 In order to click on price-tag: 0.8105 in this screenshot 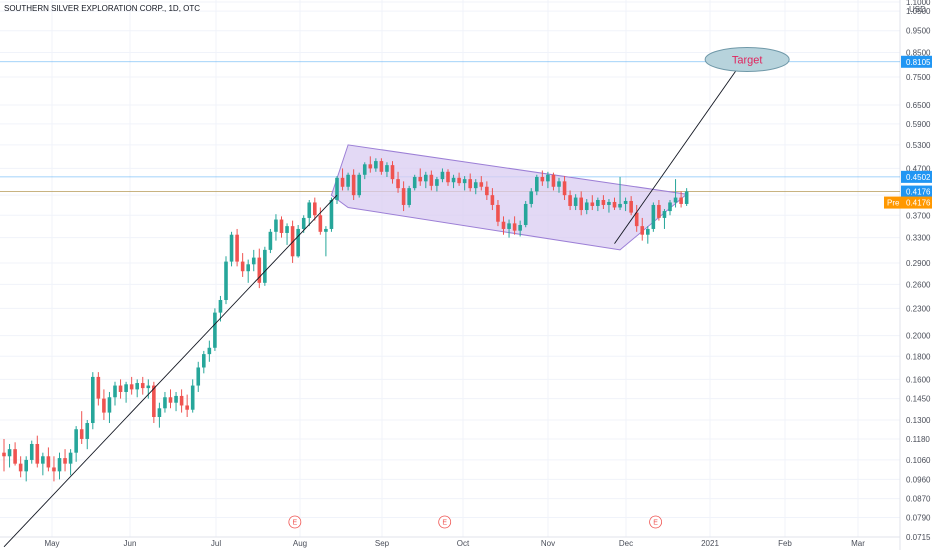, I will do `click(916, 61)`.